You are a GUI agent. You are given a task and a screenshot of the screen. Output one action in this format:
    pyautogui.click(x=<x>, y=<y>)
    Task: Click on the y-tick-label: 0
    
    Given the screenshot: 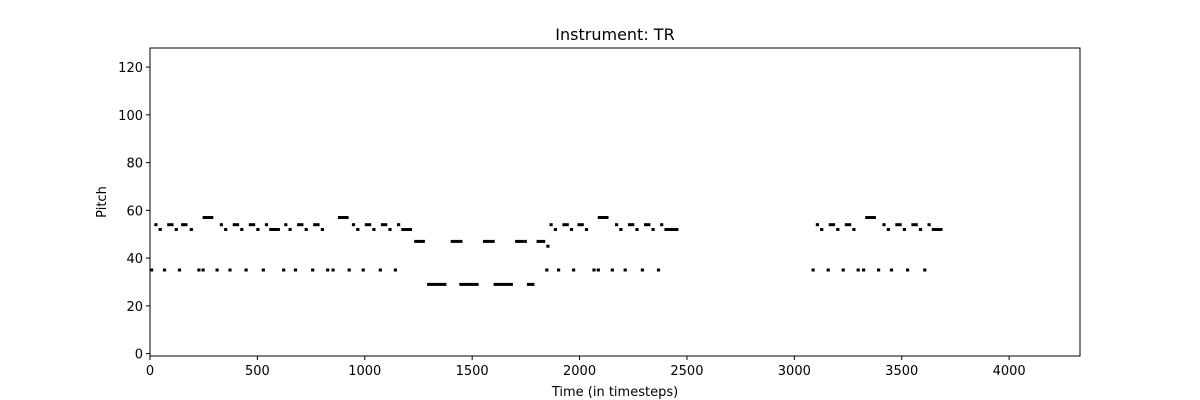 What is the action you would take?
    pyautogui.click(x=139, y=355)
    